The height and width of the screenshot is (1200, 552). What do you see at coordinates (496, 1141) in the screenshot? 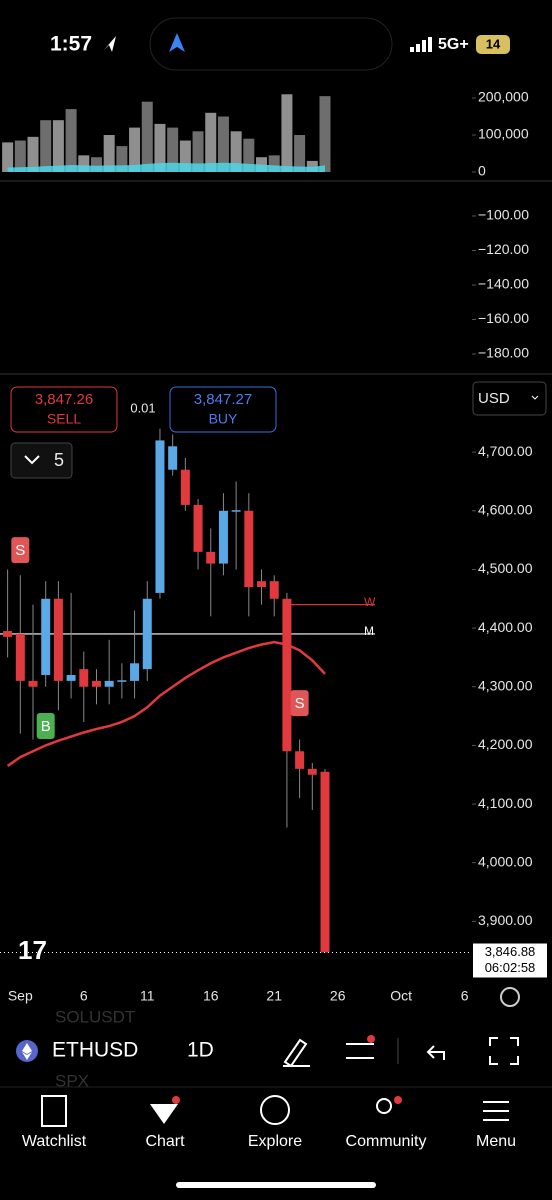
I see `nav-label: Menu` at bounding box center [496, 1141].